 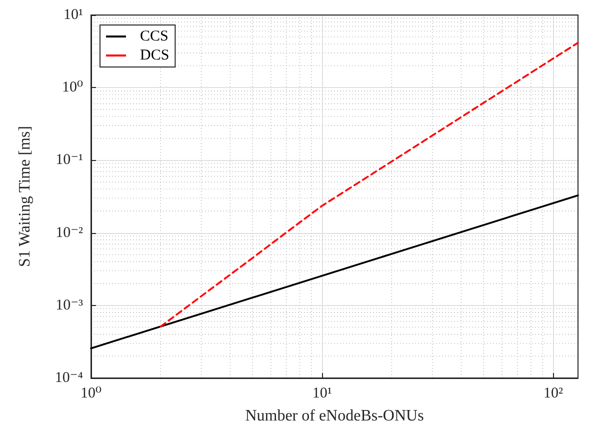 What do you see at coordinates (69, 160) in the screenshot?
I see `y-tick-label: 10⁻¹` at bounding box center [69, 160].